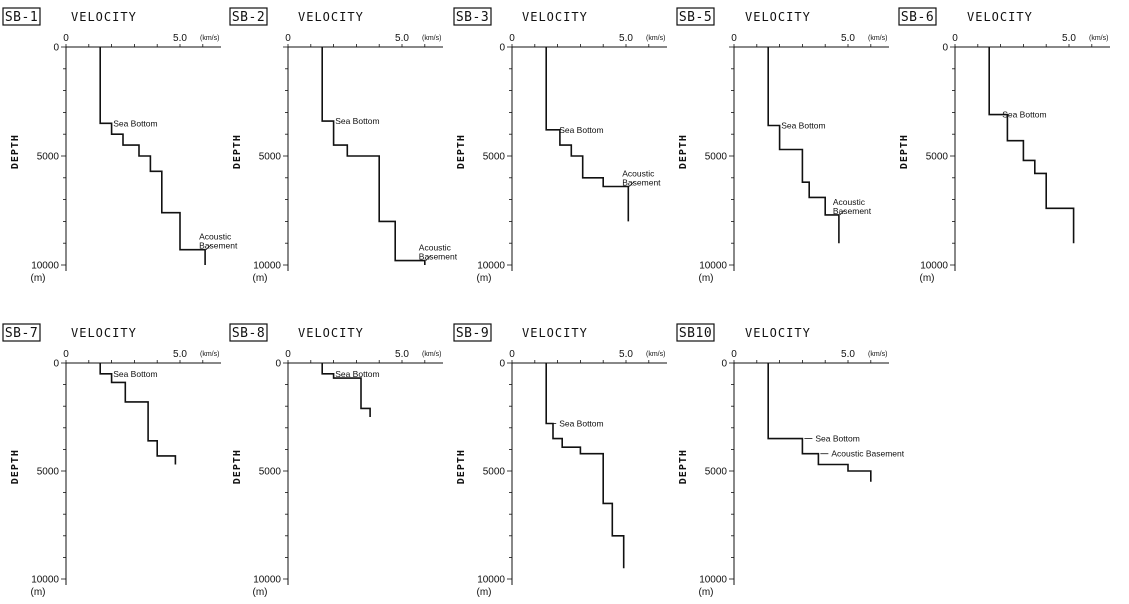 This screenshot has width=1129, height=604. What do you see at coordinates (438, 257) in the screenshot?
I see `acoustic-basement-annotation: Basement` at bounding box center [438, 257].